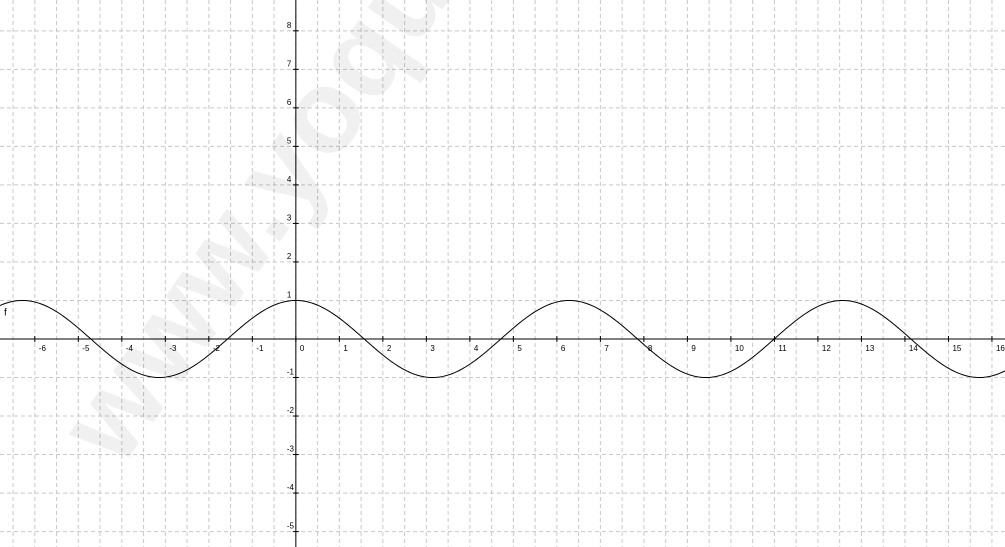 This screenshot has width=1005, height=547. I want to click on x-tick-label: 16, so click(1000, 348).